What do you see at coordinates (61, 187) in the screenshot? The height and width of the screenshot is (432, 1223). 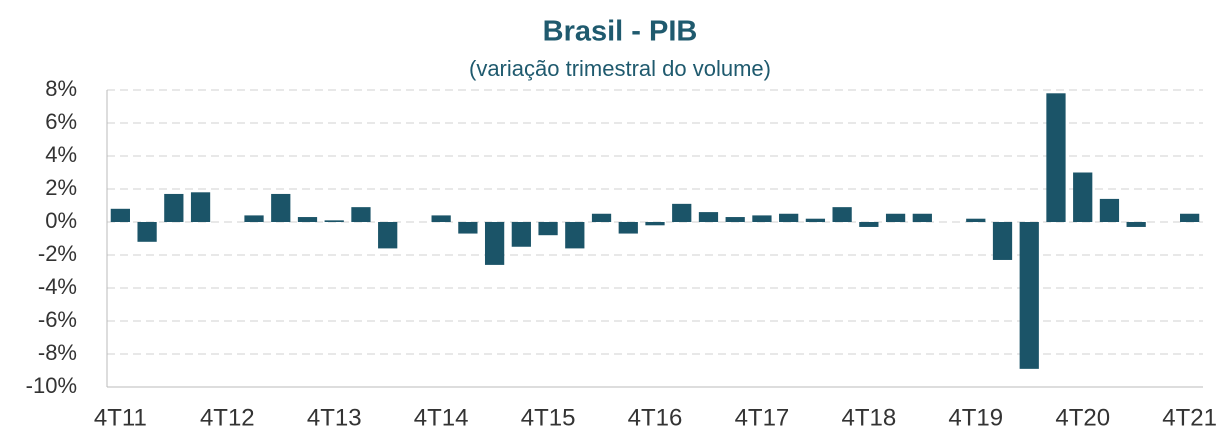 I see `y-tick-label: 2%` at bounding box center [61, 187].